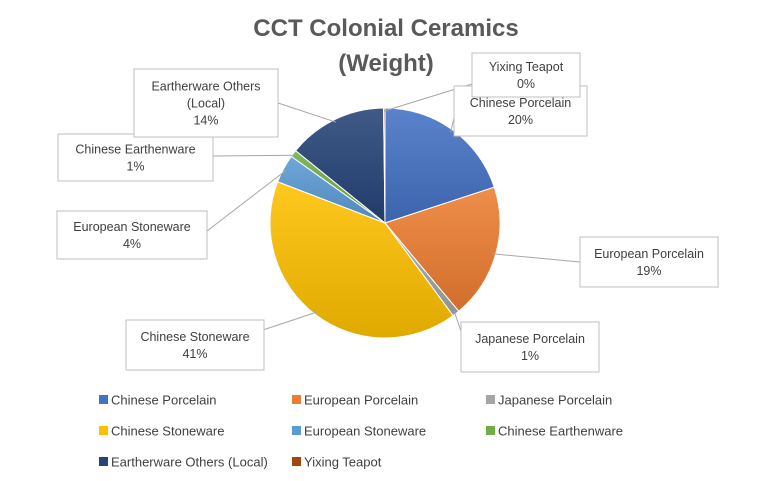 This screenshot has width=772, height=481. I want to click on callout-box-european-stoneware, so click(132, 235).